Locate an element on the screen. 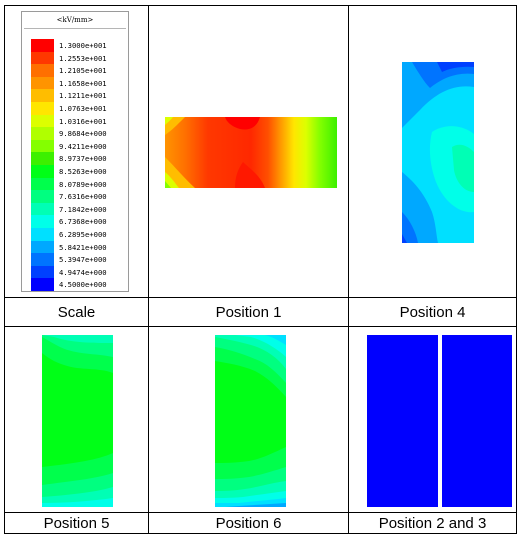 The height and width of the screenshot is (534, 522). legend-unit: <kV/mm> is located at coordinates (75, 20).